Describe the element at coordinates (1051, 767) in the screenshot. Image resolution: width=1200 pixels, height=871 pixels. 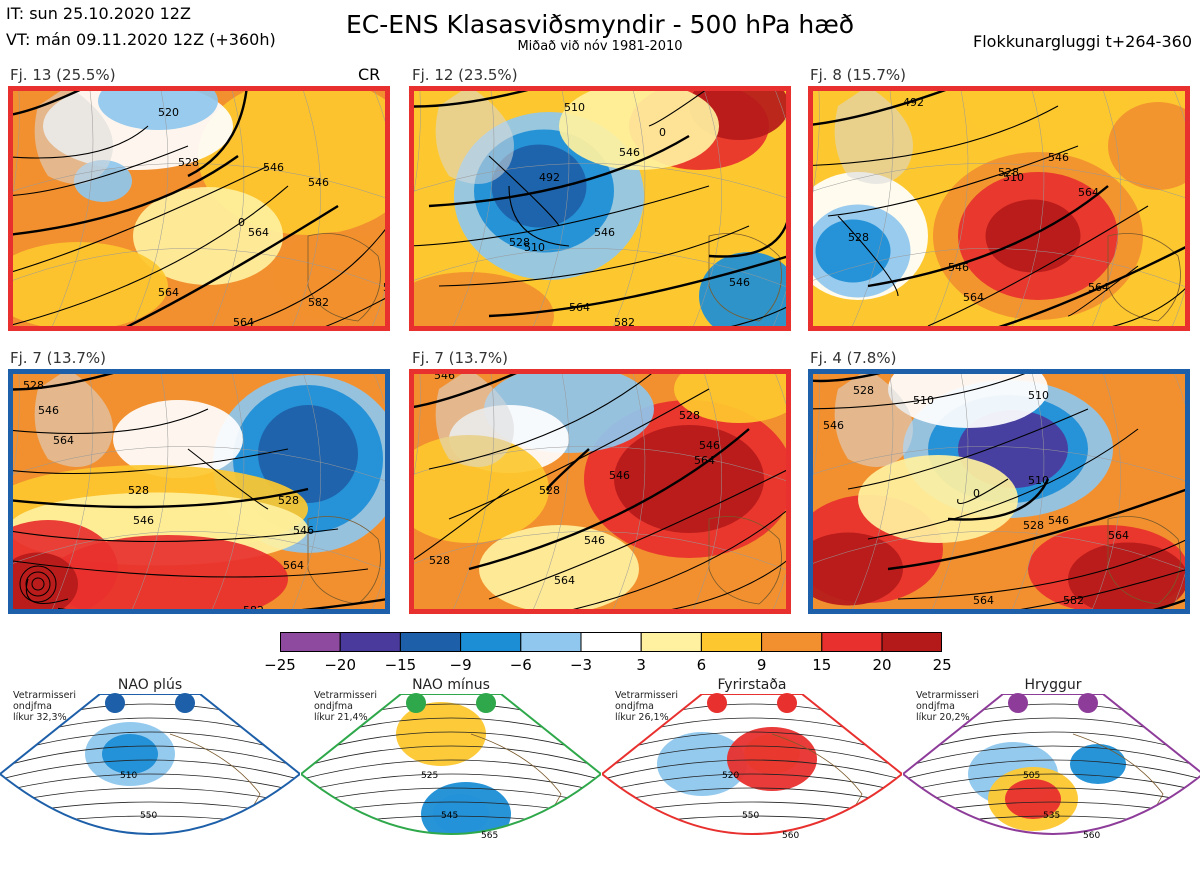
I see `regime-map: 505 535 560` at that location.